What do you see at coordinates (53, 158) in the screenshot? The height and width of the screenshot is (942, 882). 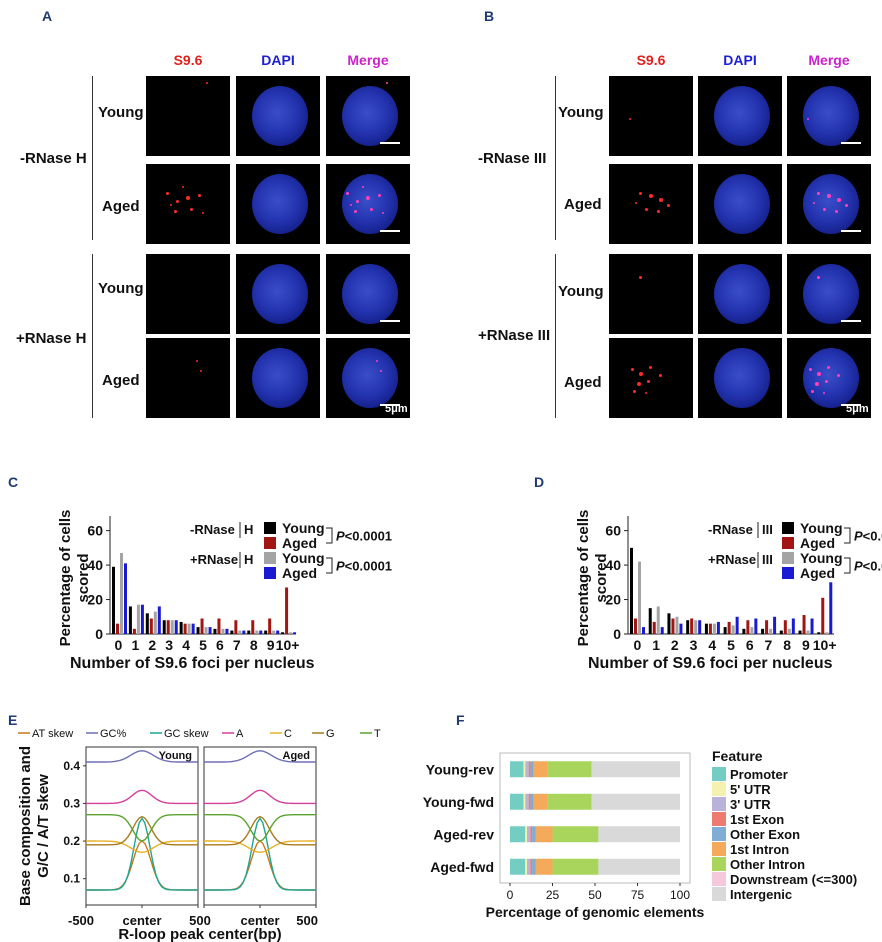 I see `group-label-minus: -RNase H` at bounding box center [53, 158].